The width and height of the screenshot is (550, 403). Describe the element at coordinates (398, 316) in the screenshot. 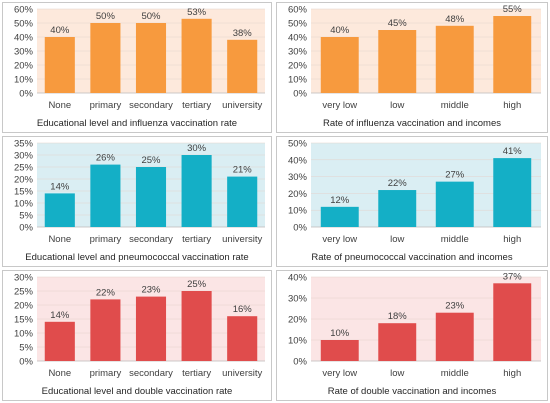

I see `data-label: 18%` at that location.